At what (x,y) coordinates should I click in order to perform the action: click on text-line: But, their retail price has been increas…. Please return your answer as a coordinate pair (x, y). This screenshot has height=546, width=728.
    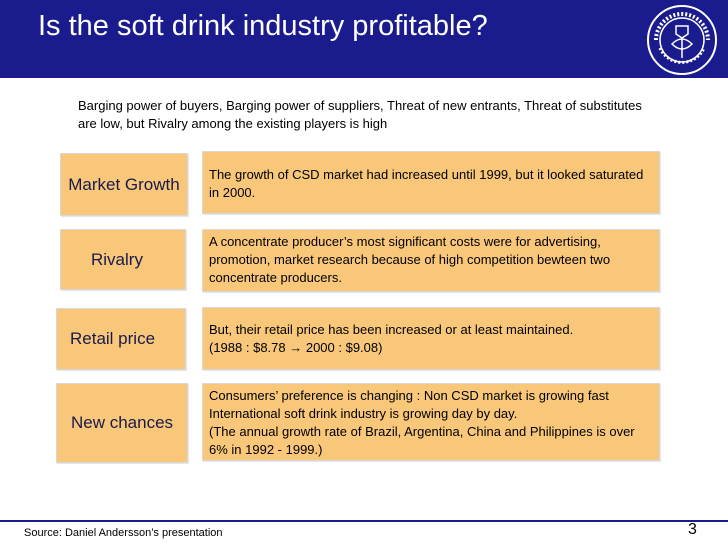
    Looking at the image, I should click on (391, 329).